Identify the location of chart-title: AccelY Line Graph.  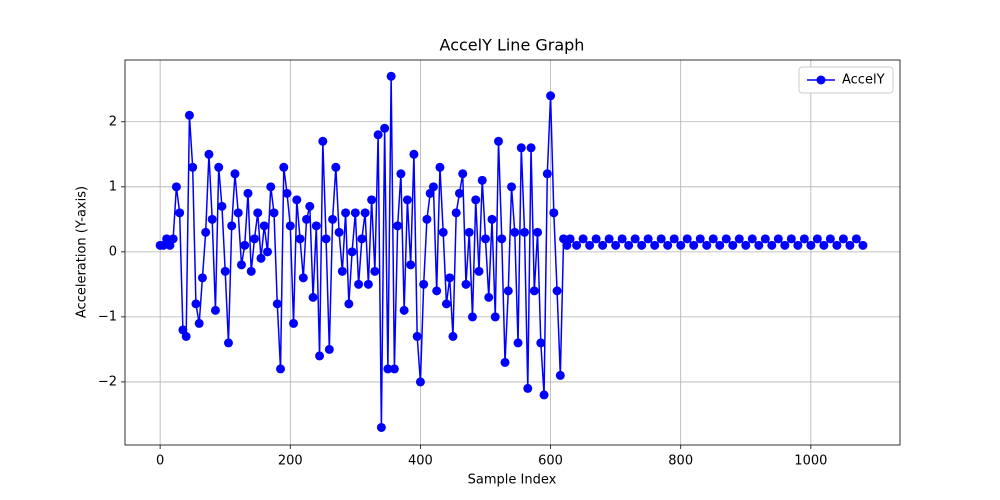
(512, 45).